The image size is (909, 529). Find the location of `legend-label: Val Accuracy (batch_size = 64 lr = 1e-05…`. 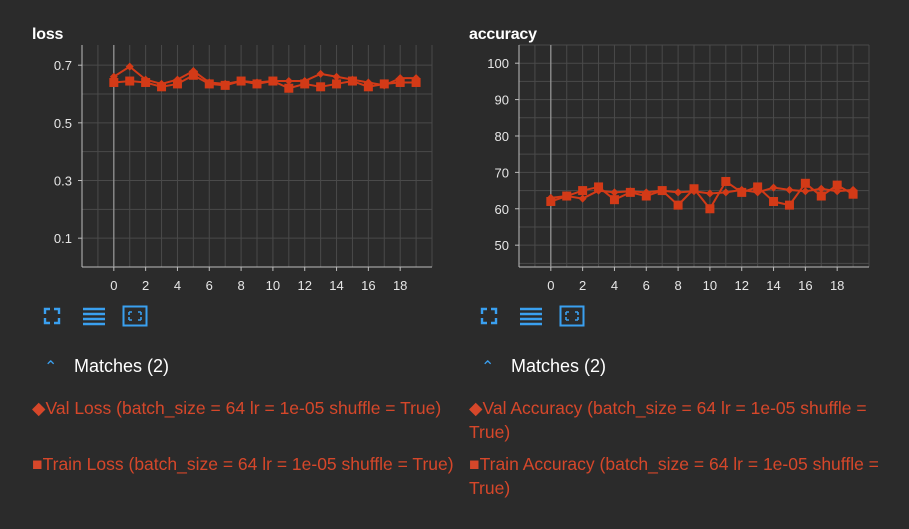

legend-label: Val Accuracy (batch_size = 64 lr = 1e-05… is located at coordinates (668, 420).